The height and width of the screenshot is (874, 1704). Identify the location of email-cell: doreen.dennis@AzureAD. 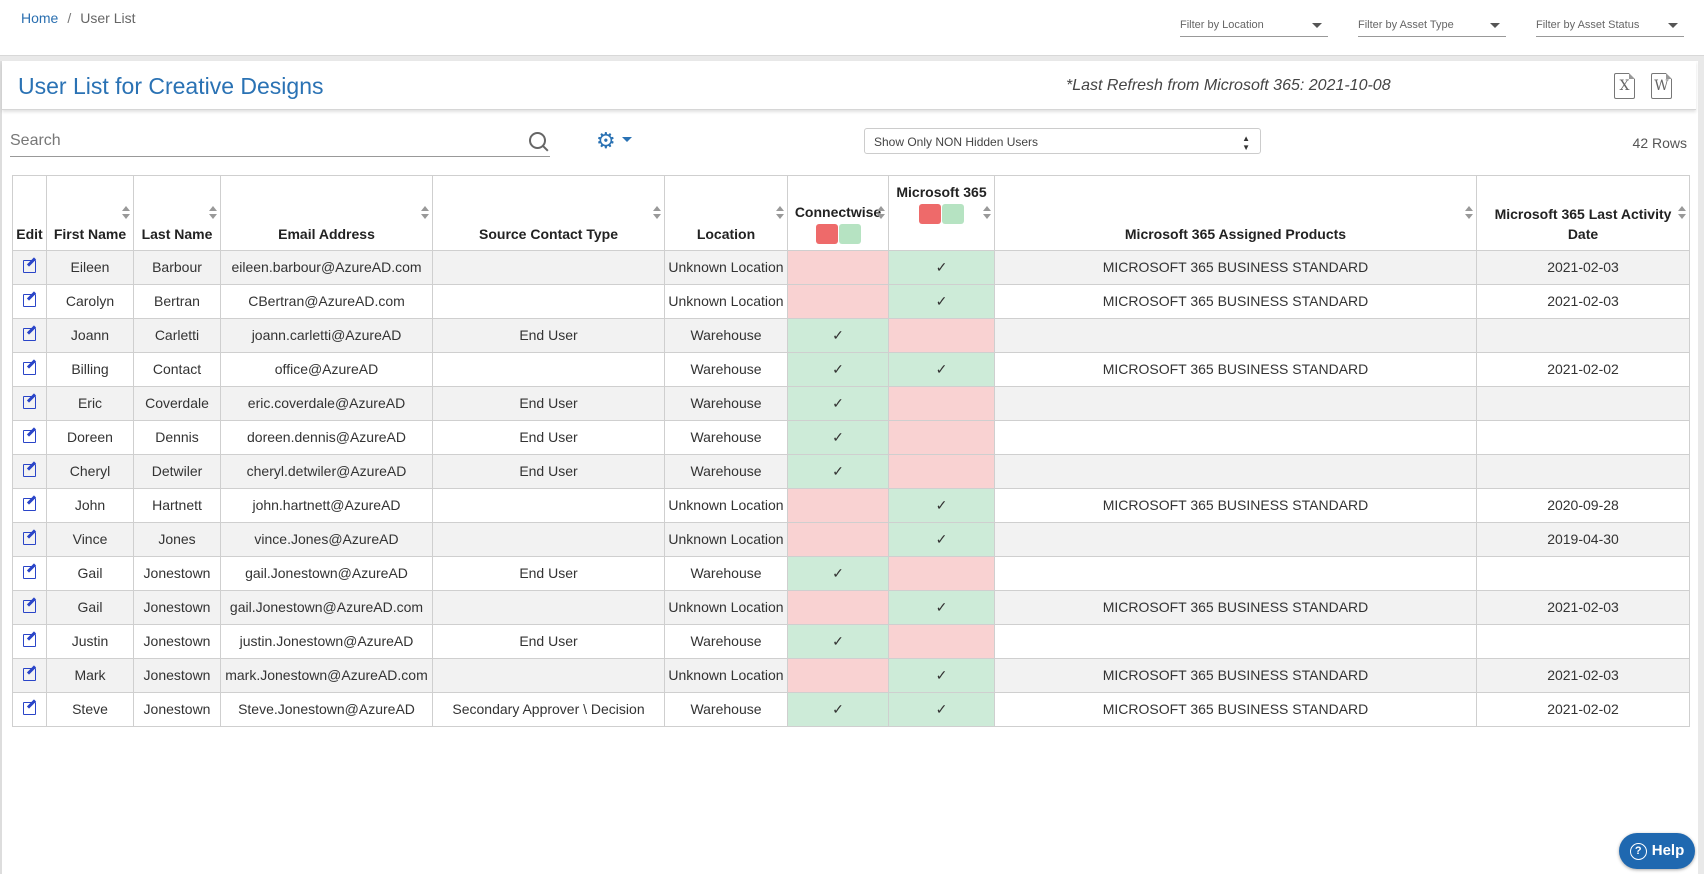
(326, 438).